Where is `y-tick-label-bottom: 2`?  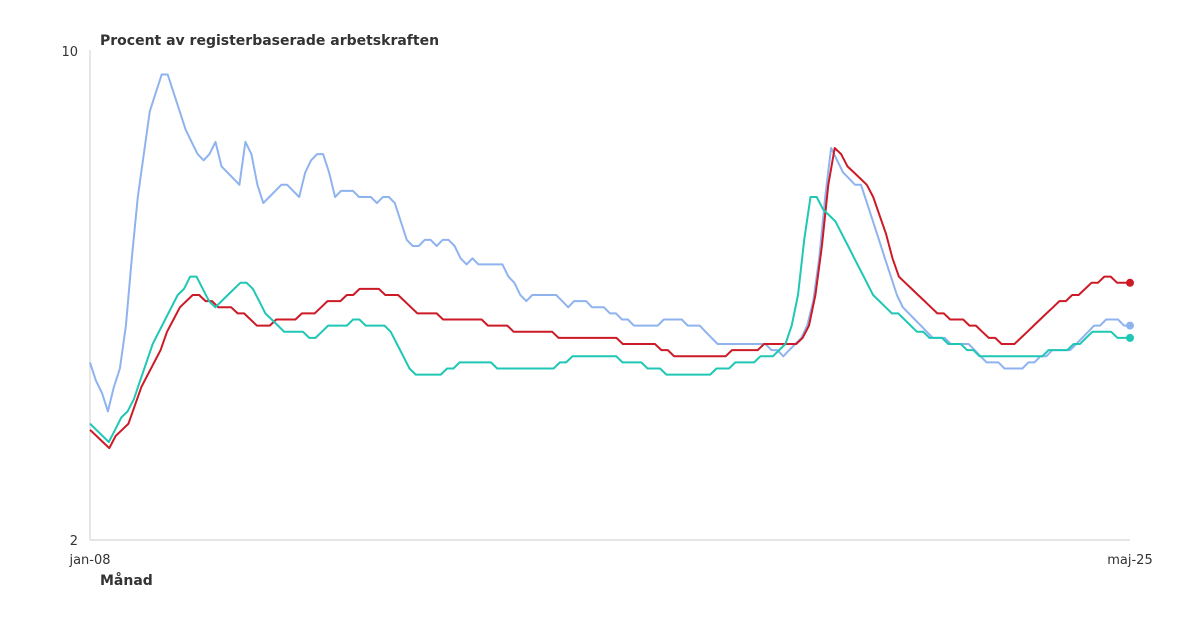 y-tick-label-bottom: 2 is located at coordinates (74, 541).